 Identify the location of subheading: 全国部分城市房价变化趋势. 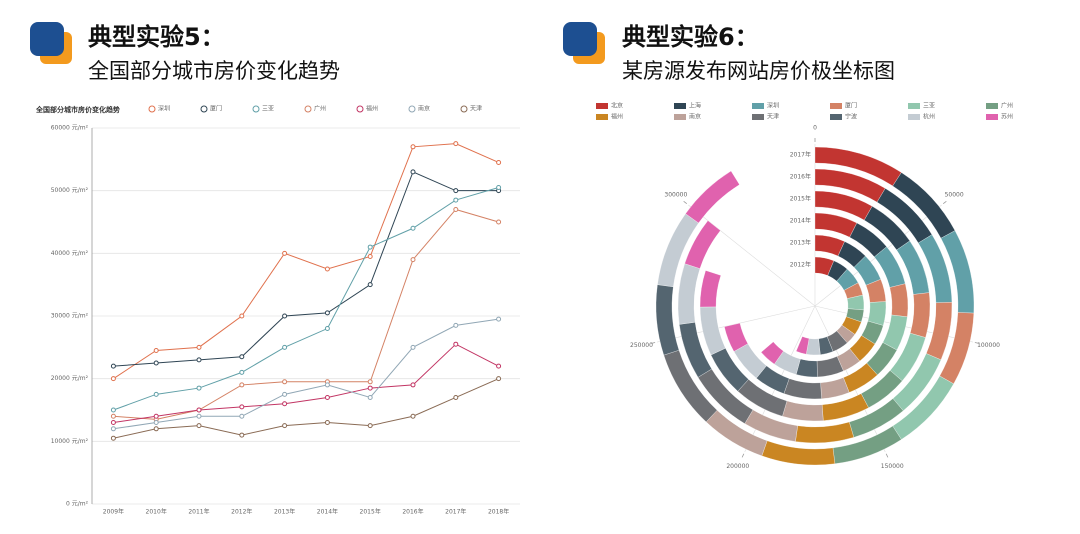
(214, 71).